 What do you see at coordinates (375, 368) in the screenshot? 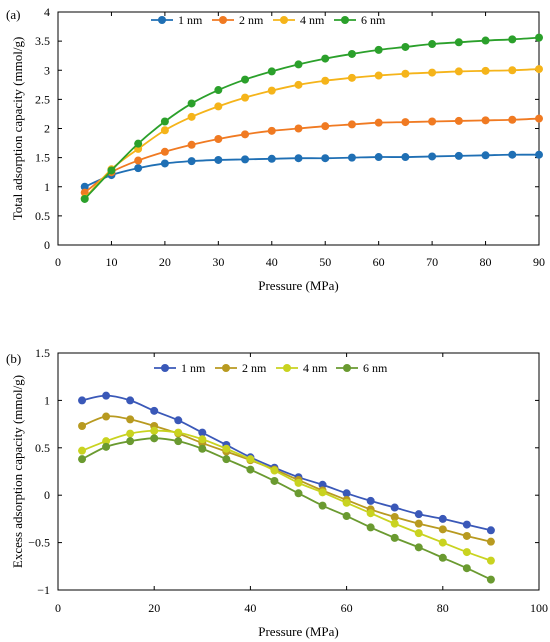
I see `legend-label: 6 nm` at bounding box center [375, 368].